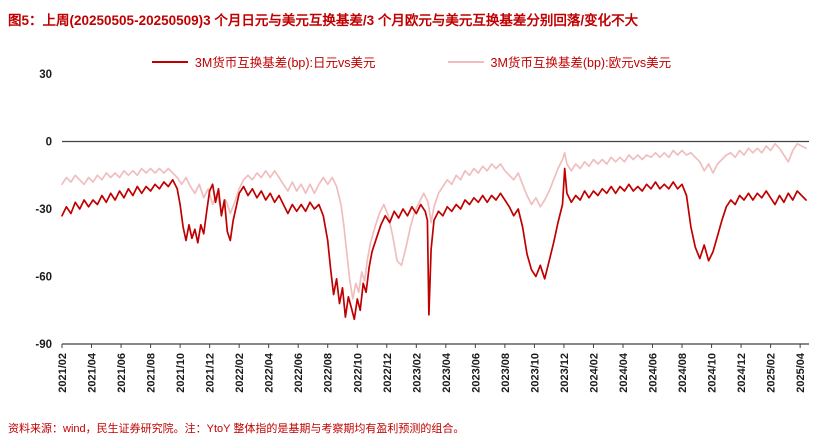 The image size is (823, 443). What do you see at coordinates (49, 143) in the screenshot?
I see `y-tick-label: 0` at bounding box center [49, 143].